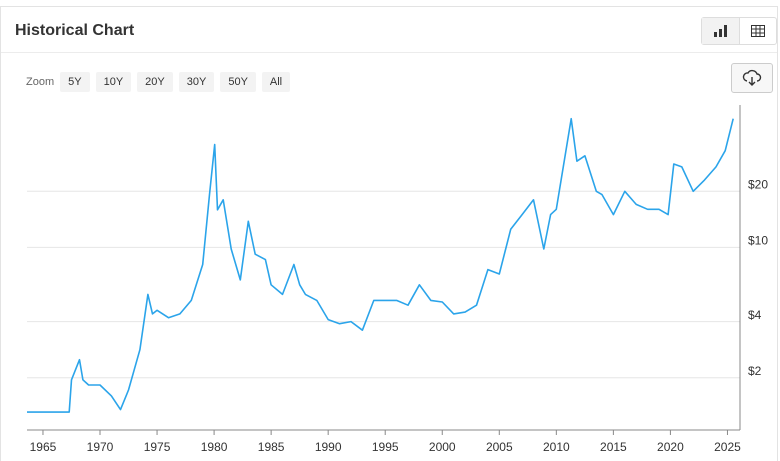 The image size is (780, 461). Describe the element at coordinates (385, 447) in the screenshot. I see `x-tick-label: 1995` at that location.